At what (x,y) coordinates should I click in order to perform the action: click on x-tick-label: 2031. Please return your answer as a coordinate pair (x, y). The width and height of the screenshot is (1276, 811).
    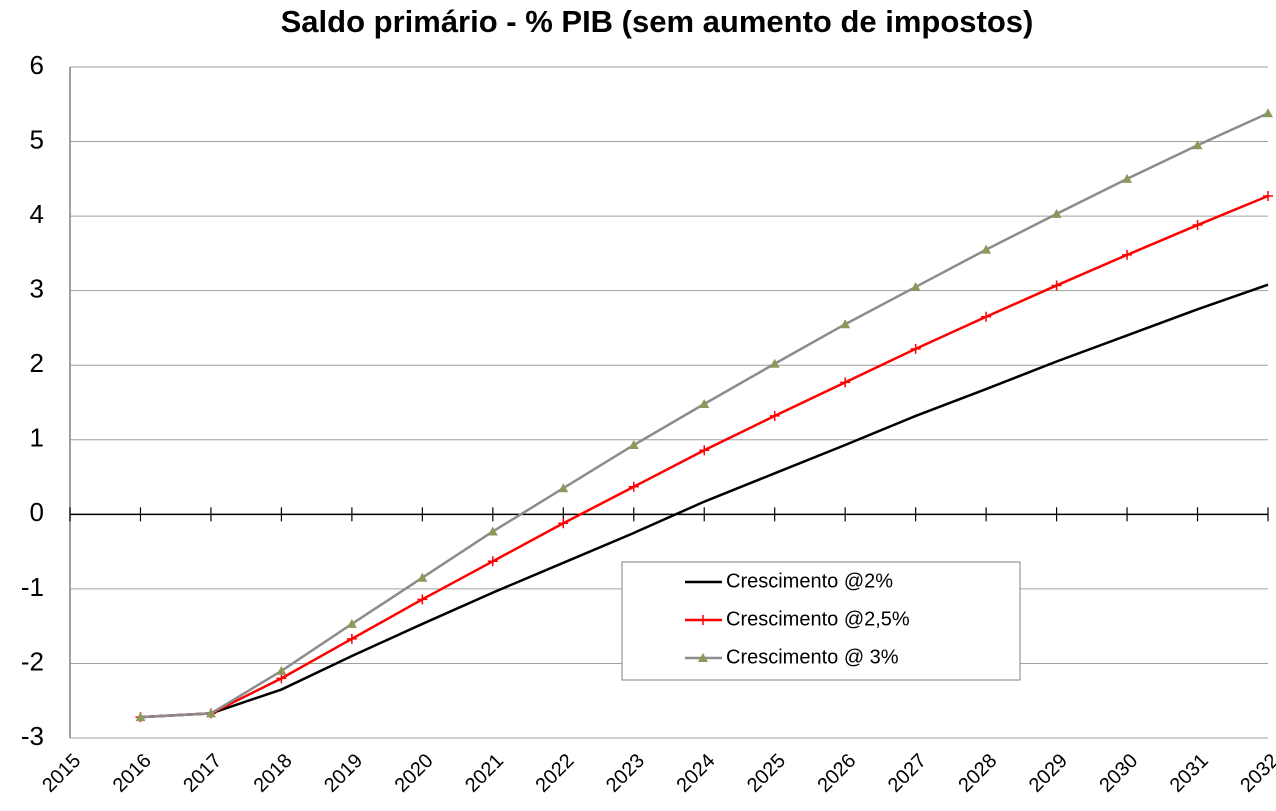
    Looking at the image, I should click on (1189, 773).